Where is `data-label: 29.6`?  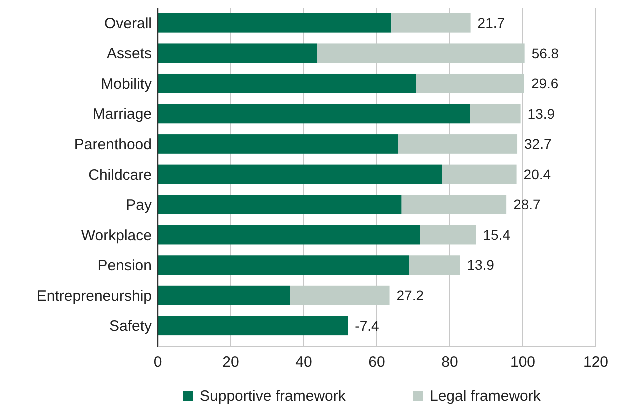
data-label: 29.6 is located at coordinates (545, 84).